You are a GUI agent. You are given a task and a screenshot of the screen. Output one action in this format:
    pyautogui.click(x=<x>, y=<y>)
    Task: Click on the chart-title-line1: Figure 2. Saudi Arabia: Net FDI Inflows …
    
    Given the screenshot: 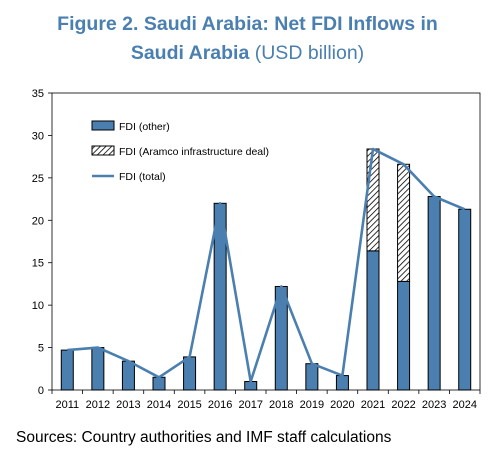 What is the action you would take?
    pyautogui.click(x=247, y=24)
    